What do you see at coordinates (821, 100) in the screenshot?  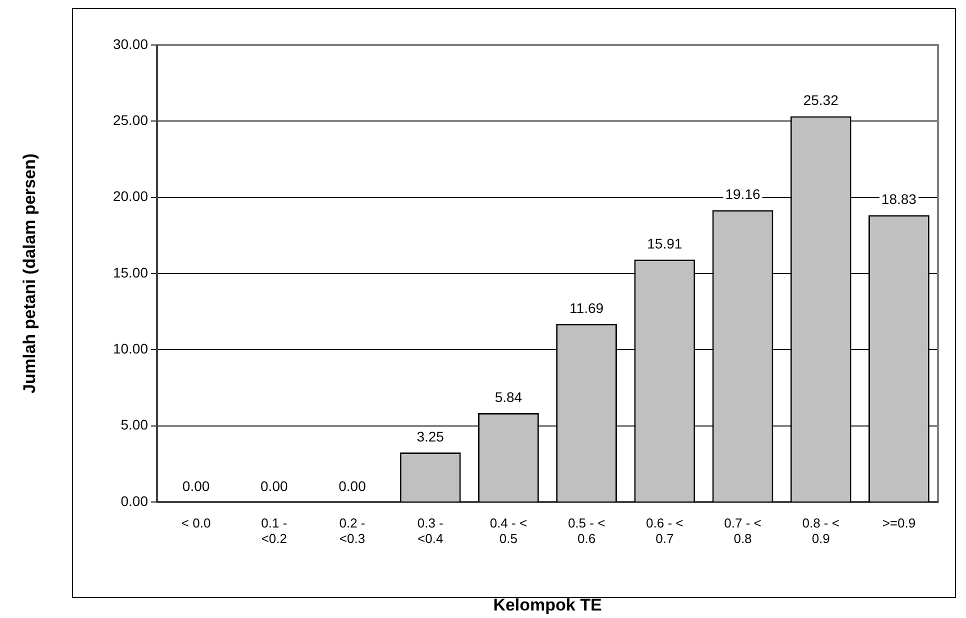 I see `data-label: 25.32` at bounding box center [821, 100].